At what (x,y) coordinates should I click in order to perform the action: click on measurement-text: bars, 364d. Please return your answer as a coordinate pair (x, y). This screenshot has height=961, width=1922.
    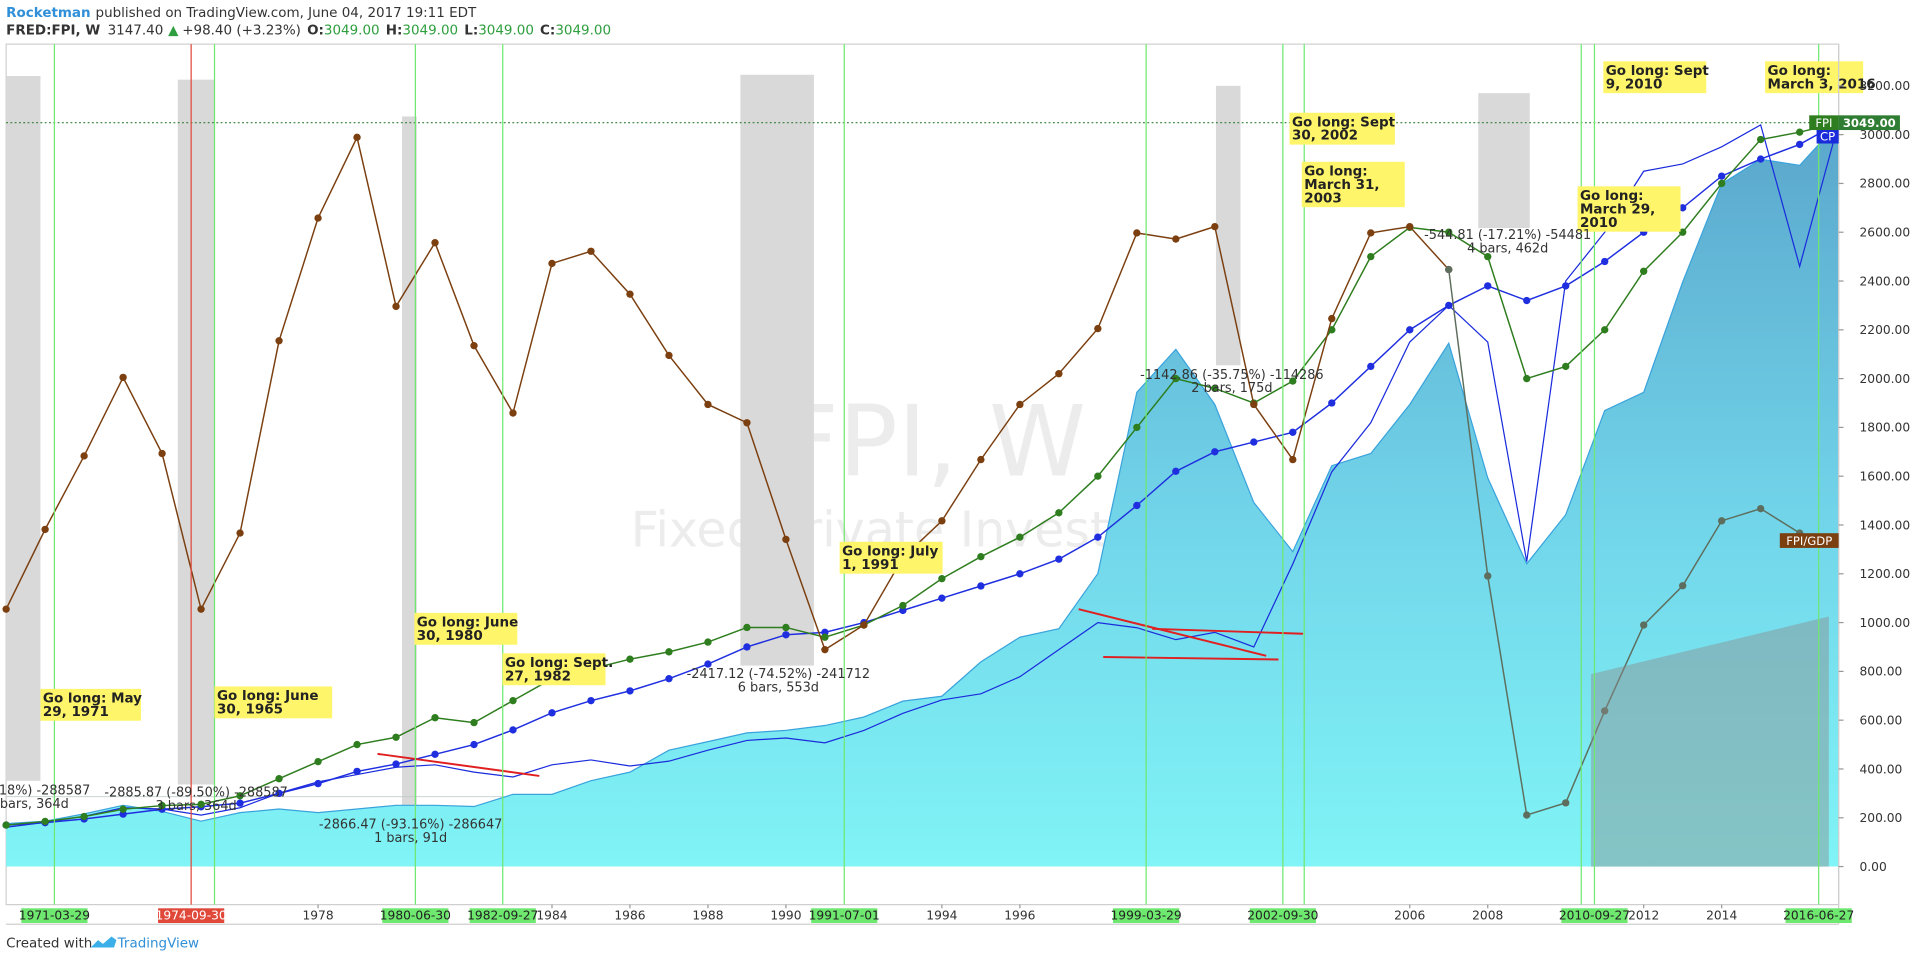
    Looking at the image, I should click on (34, 804).